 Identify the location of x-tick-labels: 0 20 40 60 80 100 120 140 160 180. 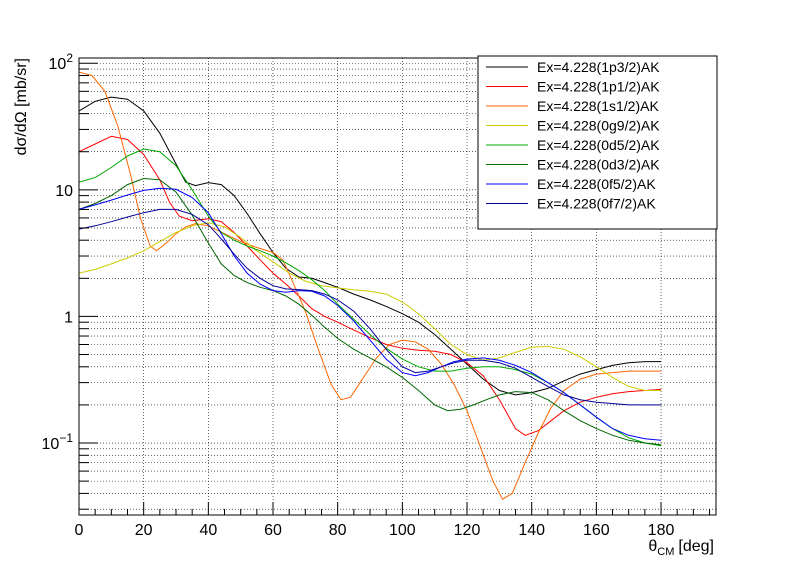
(375, 530).